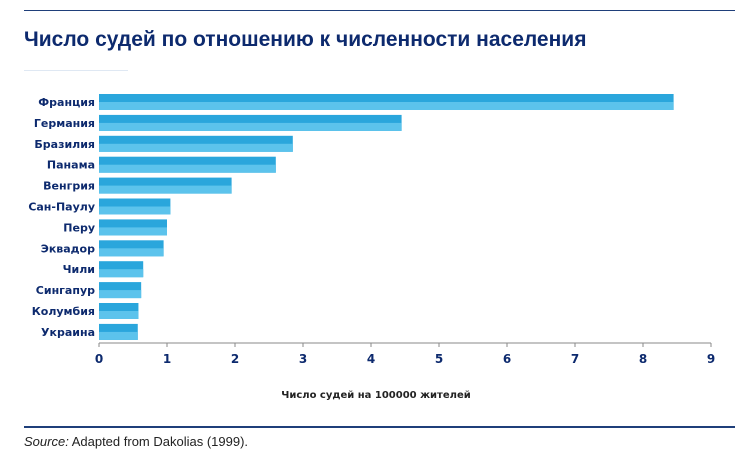 The width and height of the screenshot is (750, 453). I want to click on category-label-4: Венгрия, so click(69, 186).